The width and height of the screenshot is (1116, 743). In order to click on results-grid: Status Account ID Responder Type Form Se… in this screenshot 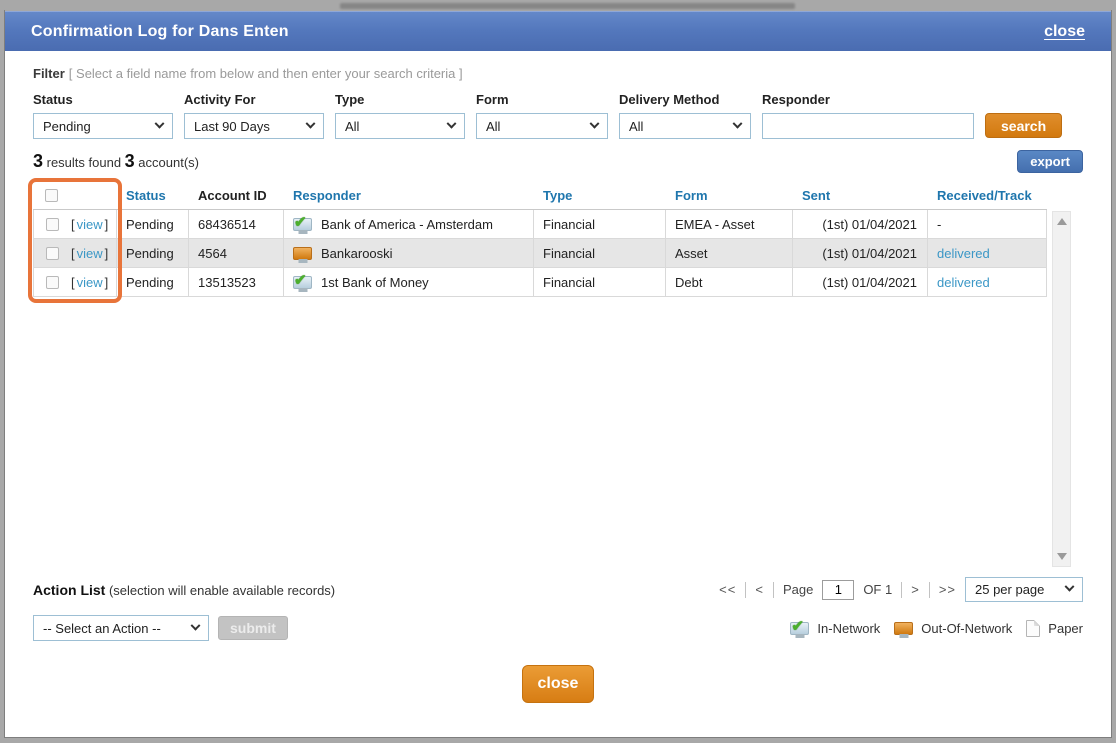, I will do `click(540, 239)`.